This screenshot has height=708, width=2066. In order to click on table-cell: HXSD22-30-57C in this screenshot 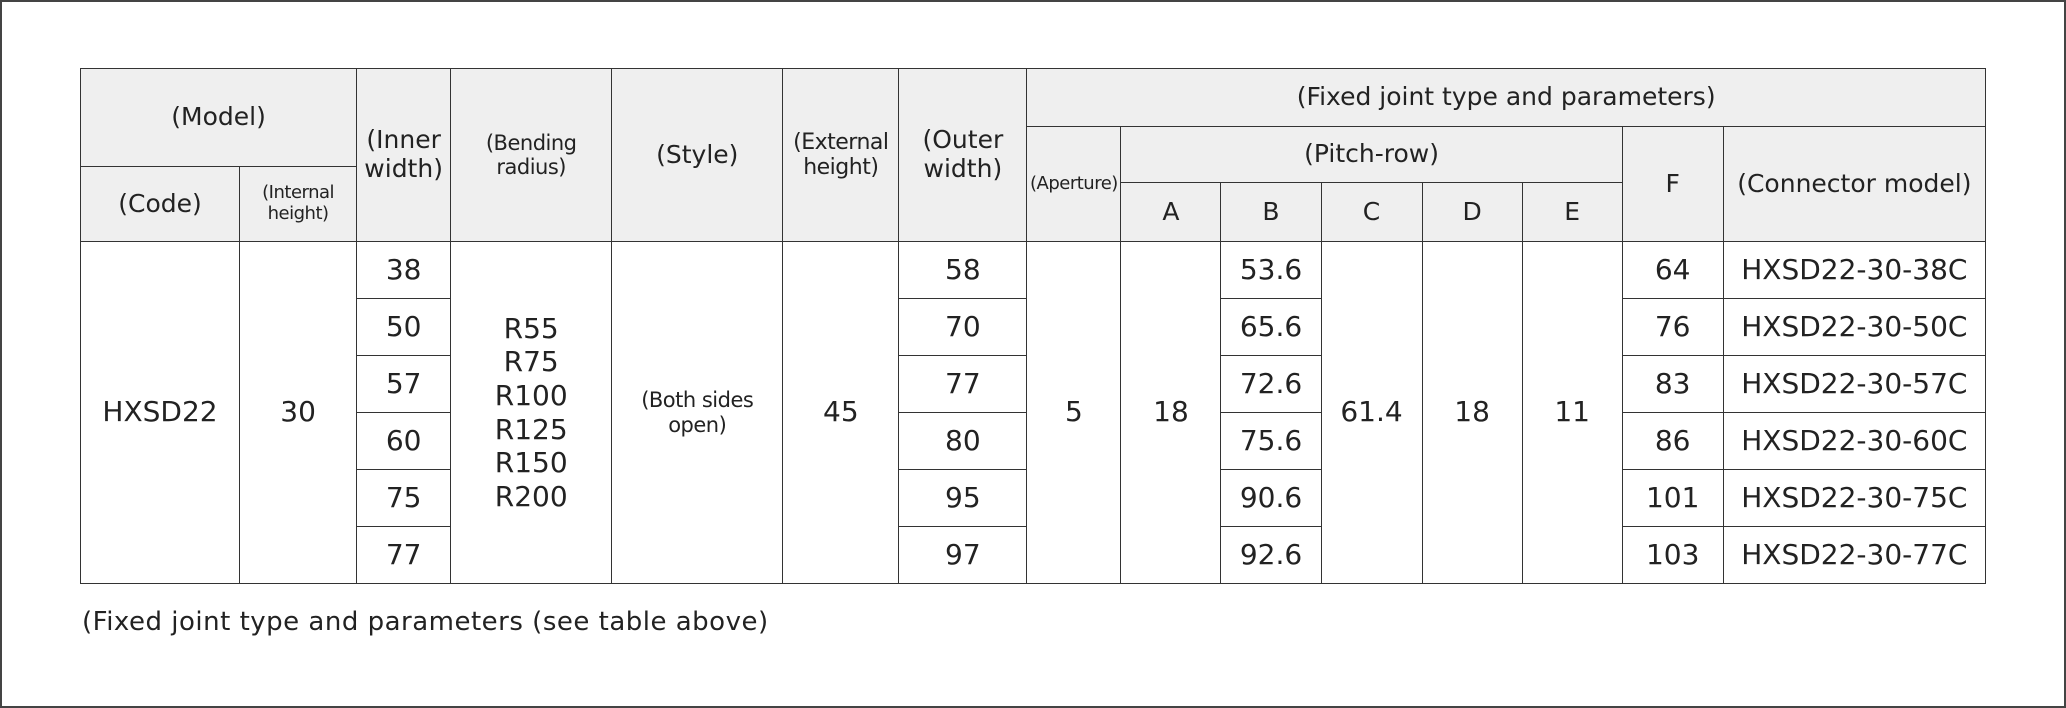, I will do `click(1854, 384)`.